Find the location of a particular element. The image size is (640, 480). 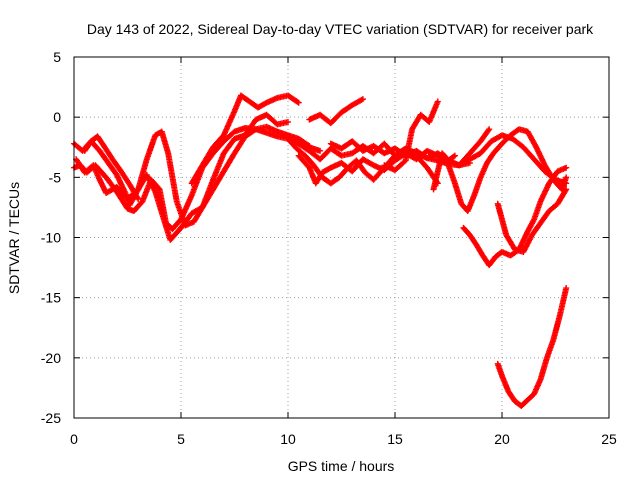

x-tick-label: 20 is located at coordinates (502, 439).